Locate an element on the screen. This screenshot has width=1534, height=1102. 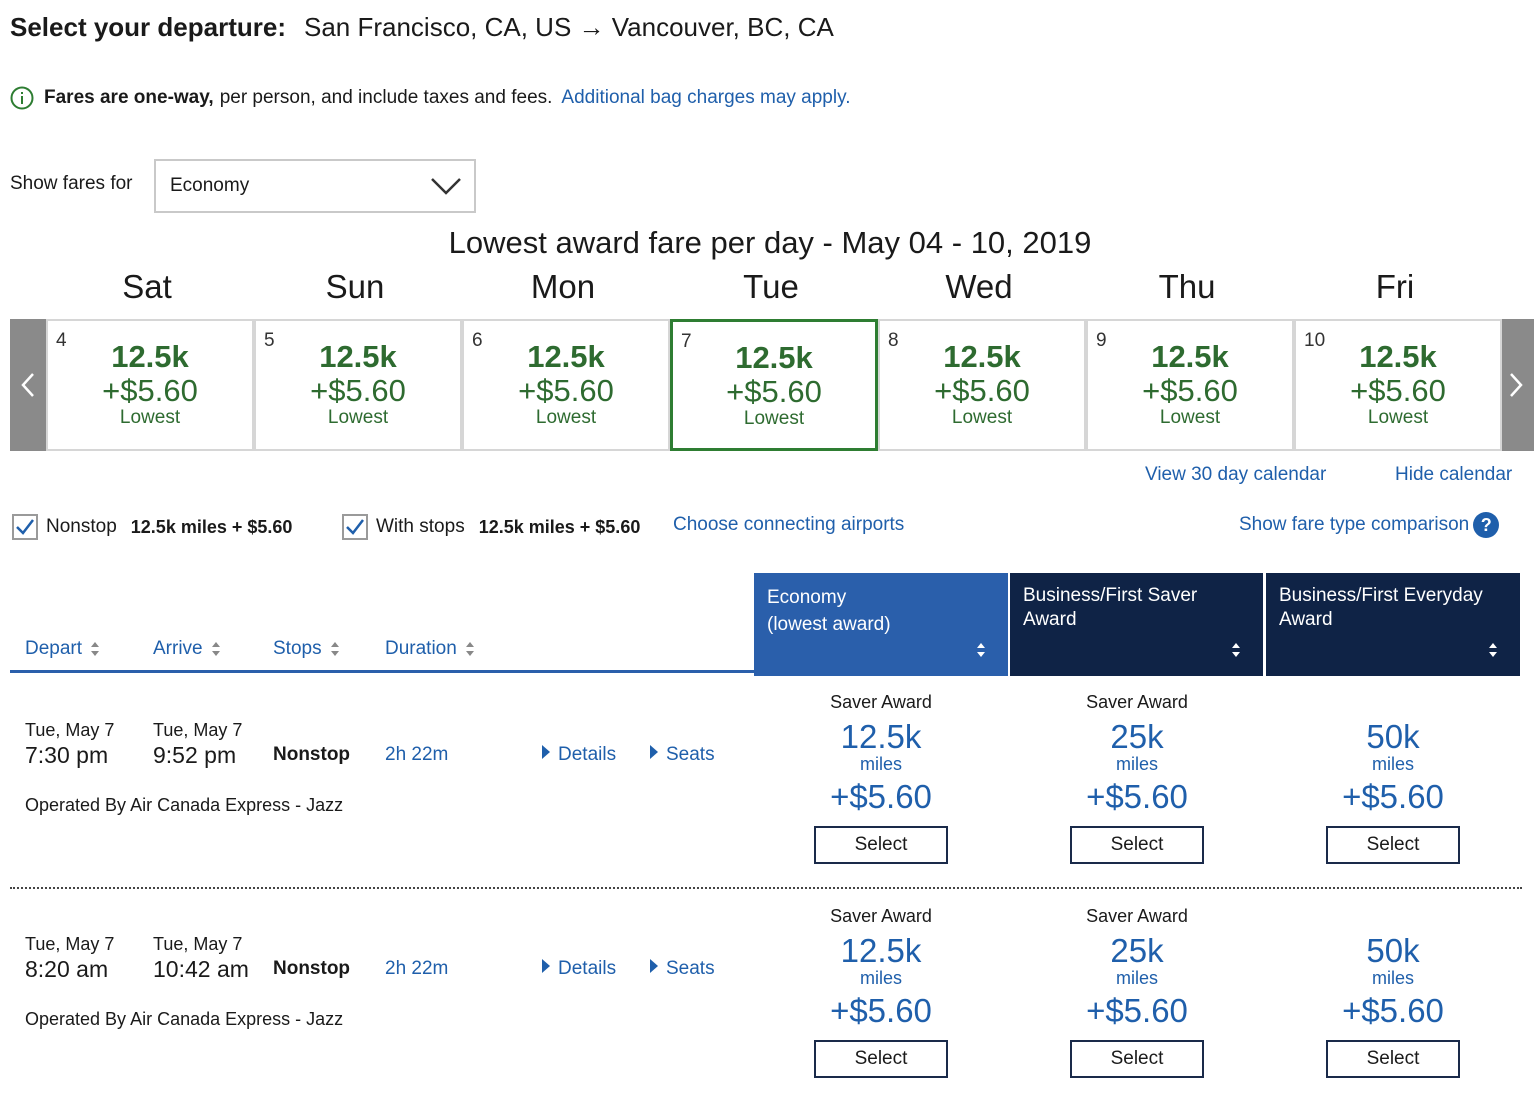
bag-charges-link: Additional bag charges may apply. is located at coordinates (706, 97).